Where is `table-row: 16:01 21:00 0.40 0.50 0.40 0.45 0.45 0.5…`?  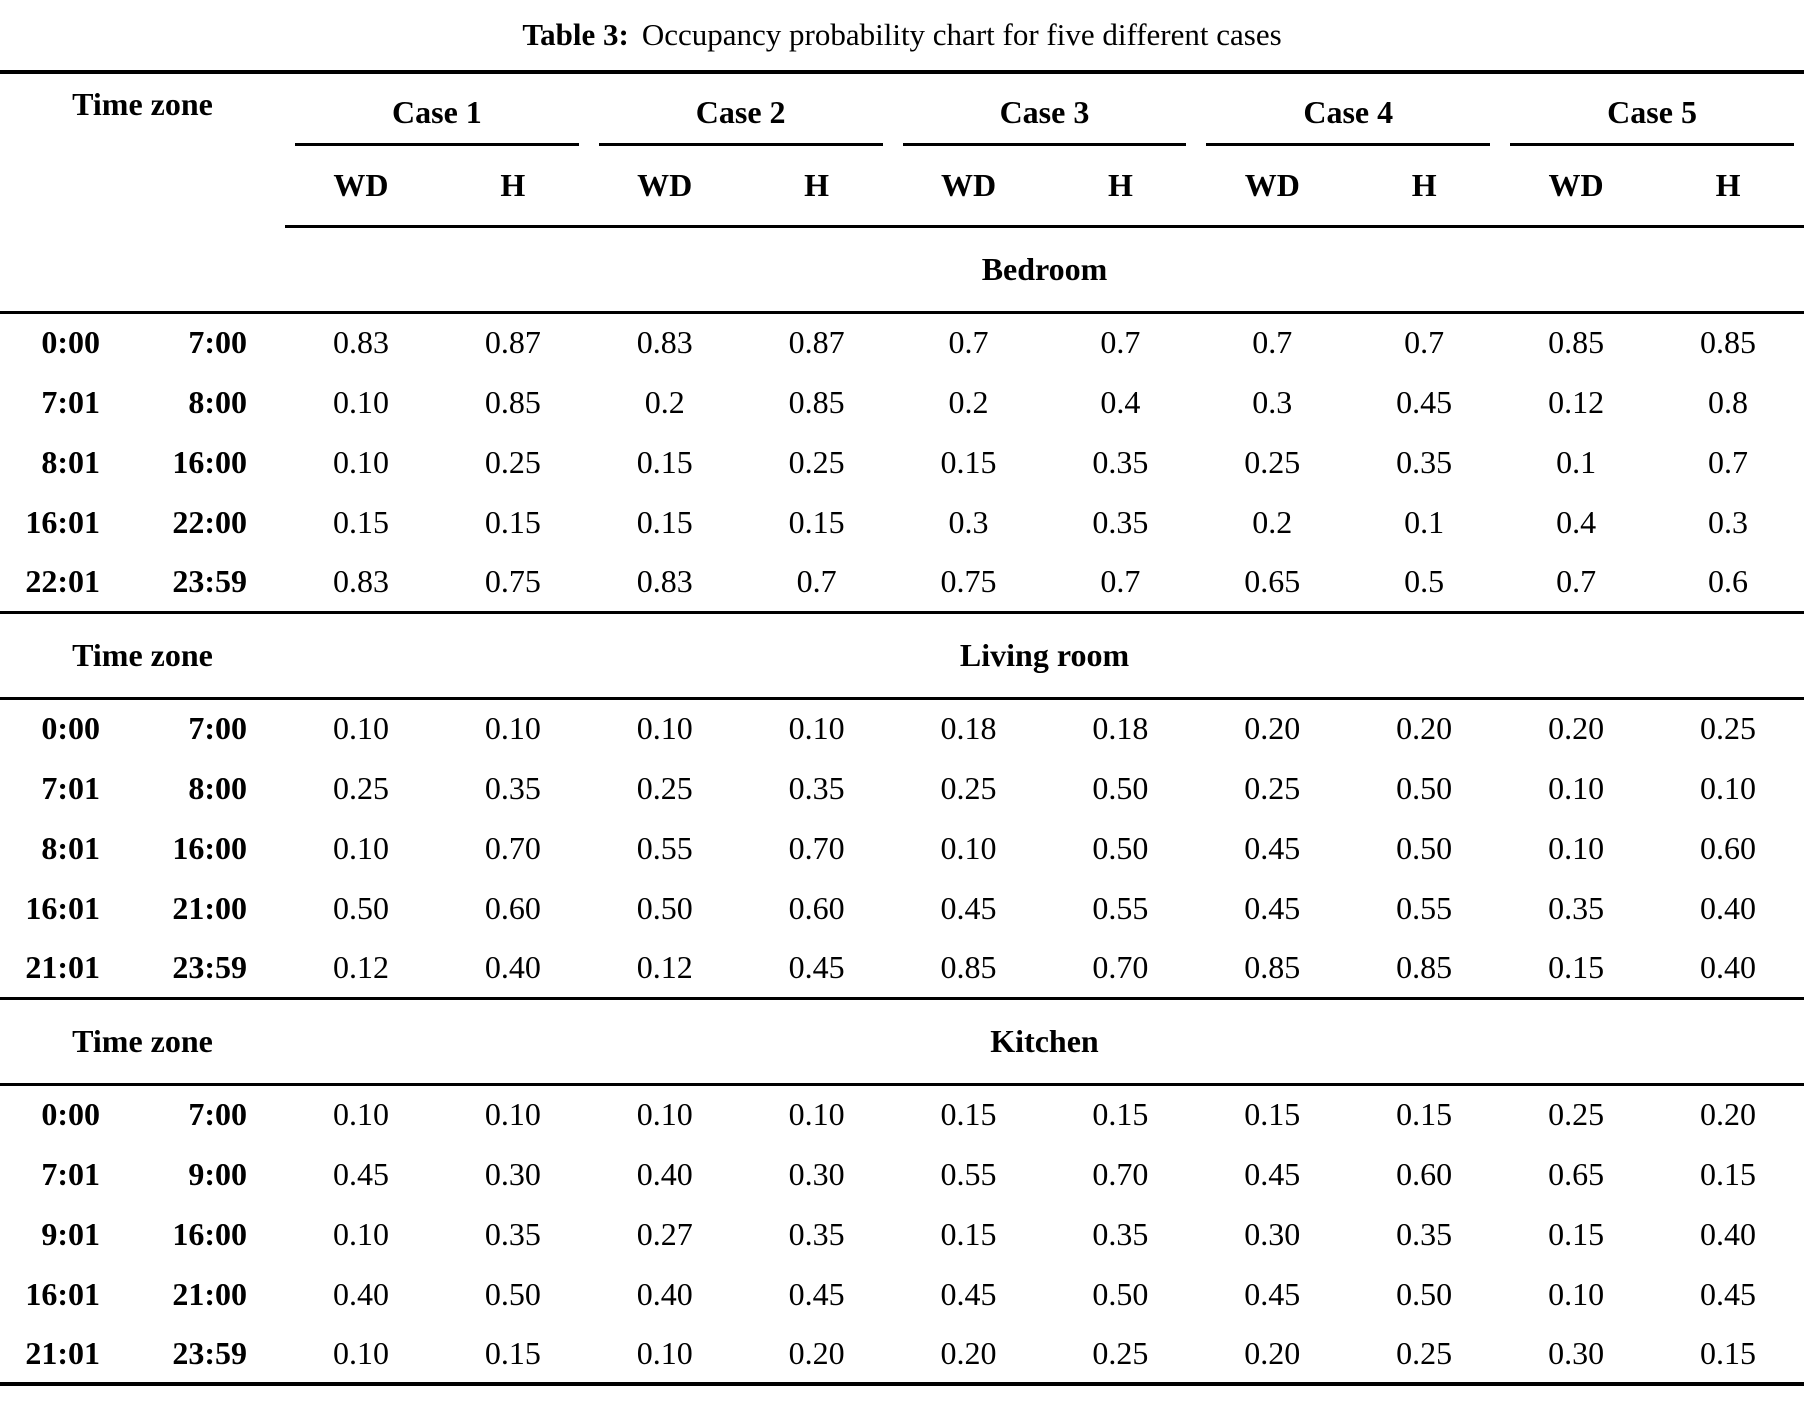 table-row: 16:01 21:00 0.40 0.50 0.40 0.45 0.45 0.5… is located at coordinates (902, 1294).